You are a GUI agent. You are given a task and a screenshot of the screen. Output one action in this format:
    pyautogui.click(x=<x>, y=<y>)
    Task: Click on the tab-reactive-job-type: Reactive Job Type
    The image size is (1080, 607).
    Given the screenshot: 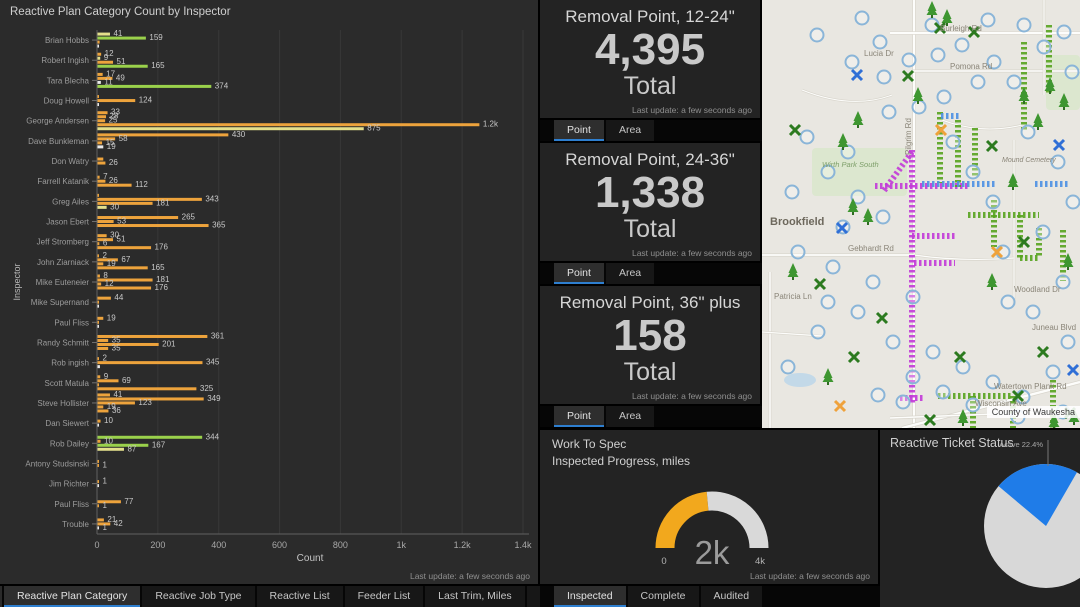 What is the action you would take?
    pyautogui.click(x=198, y=596)
    